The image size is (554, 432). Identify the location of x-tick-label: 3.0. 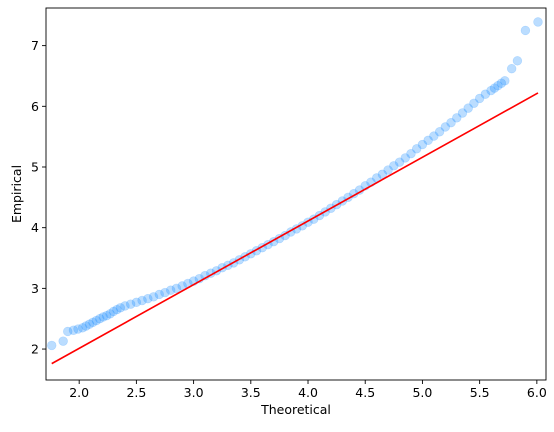
(194, 392).